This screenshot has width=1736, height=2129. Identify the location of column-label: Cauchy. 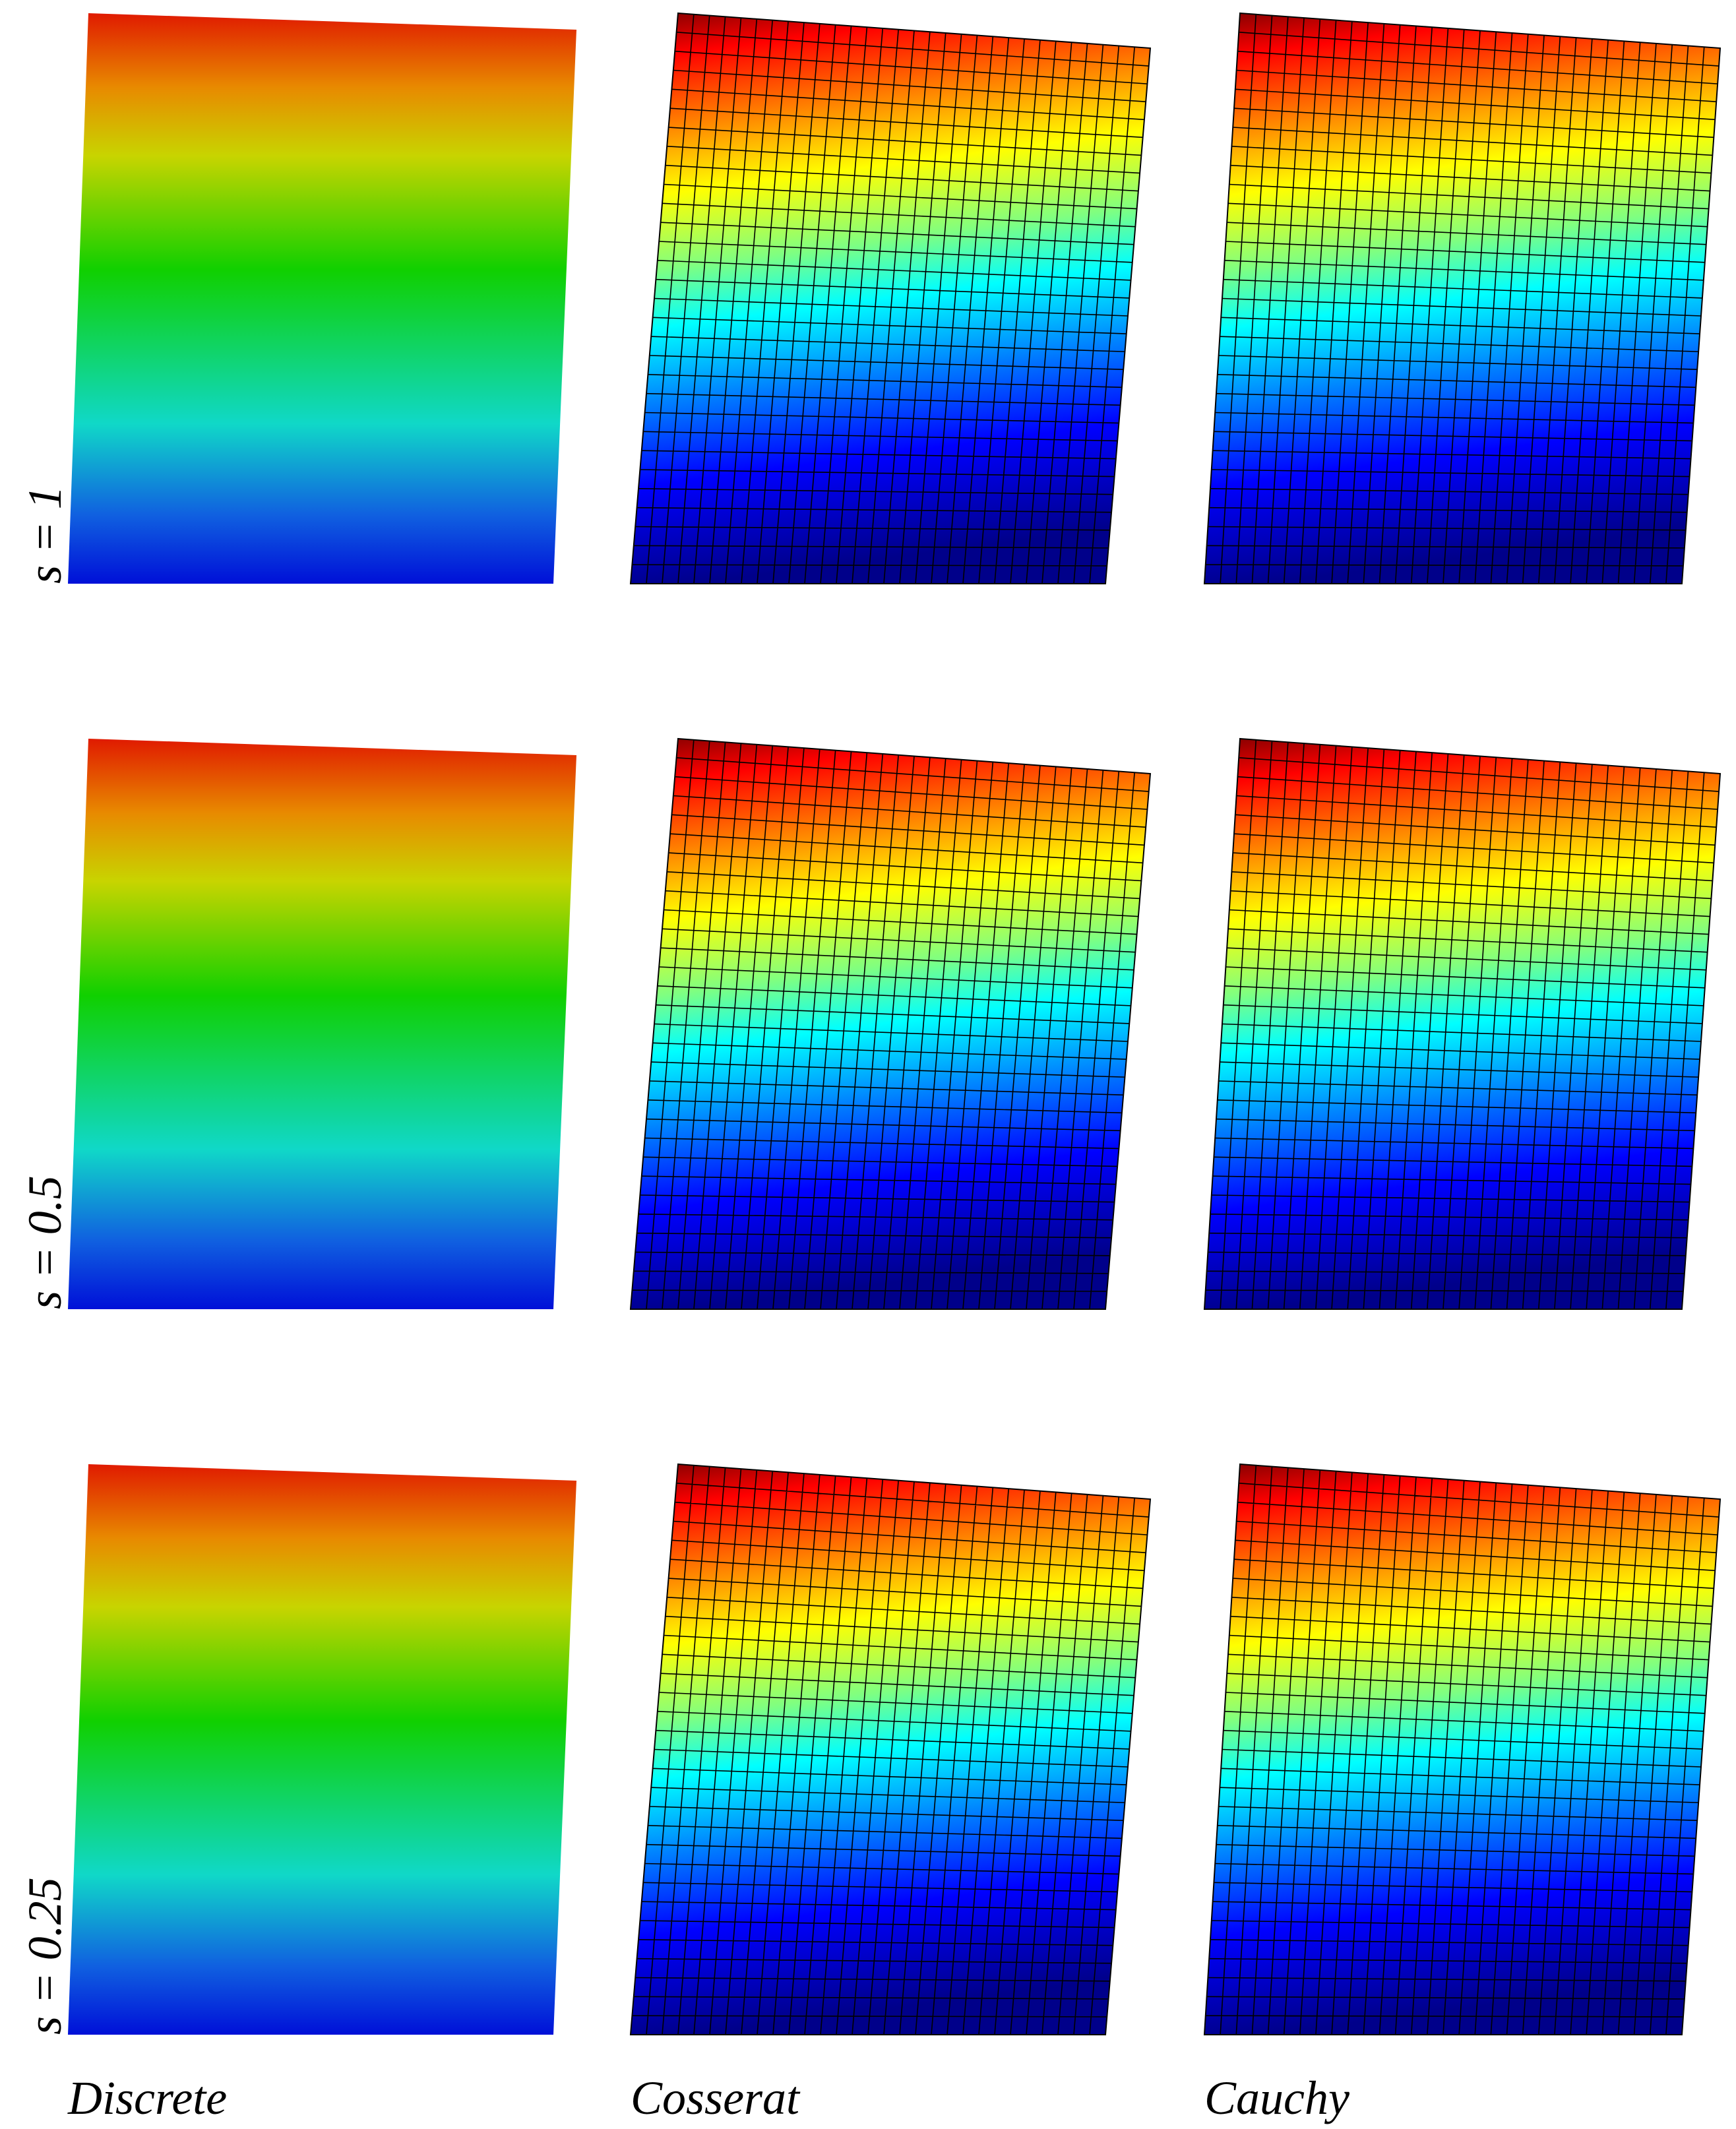
(1276, 2098).